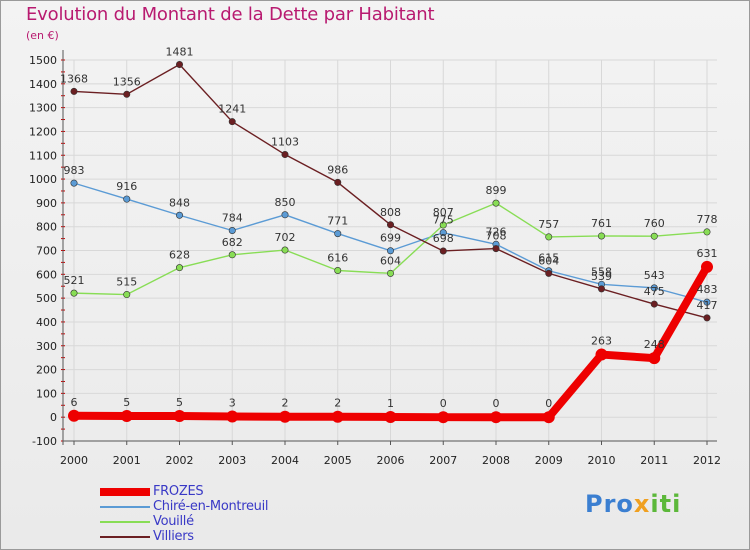 This screenshot has height=550, width=750. What do you see at coordinates (390, 212) in the screenshot?
I see `data-label: 808` at bounding box center [390, 212].